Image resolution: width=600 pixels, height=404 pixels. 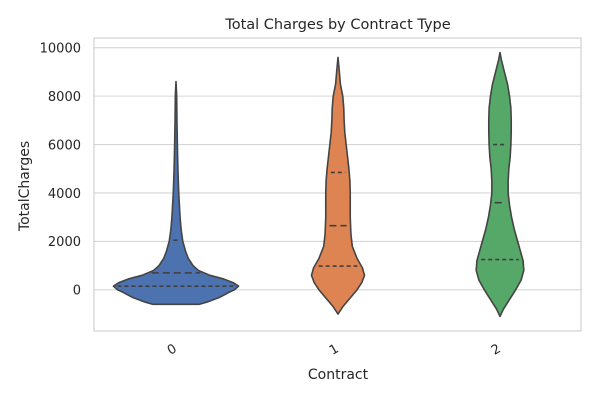 I want to click on y-tick-label: 8000, so click(x=64, y=97).